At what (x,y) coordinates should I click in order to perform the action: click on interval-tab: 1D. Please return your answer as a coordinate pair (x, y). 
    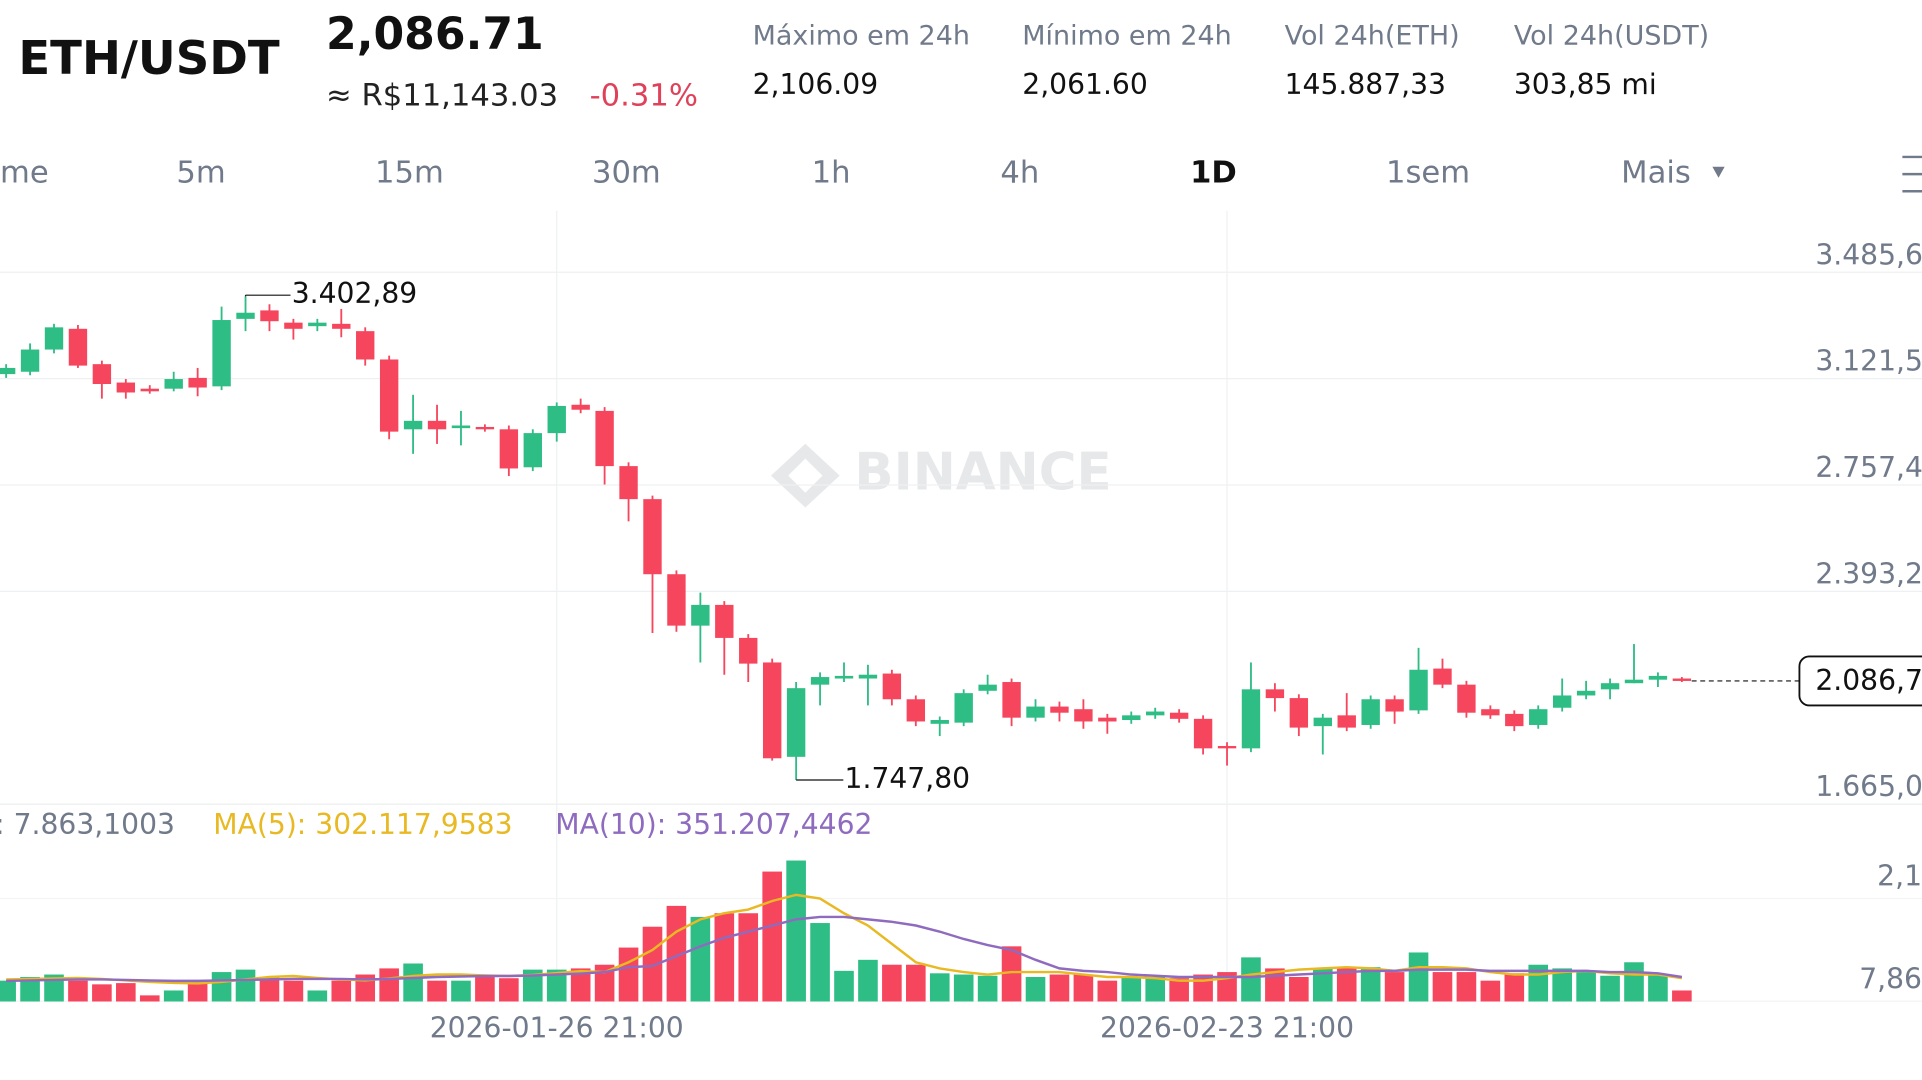
    Looking at the image, I should click on (1213, 173).